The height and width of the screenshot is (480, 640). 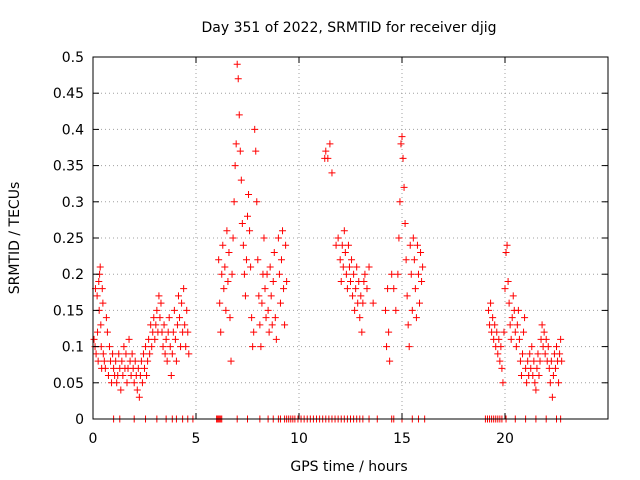 I want to click on x-tick-label: 0, so click(x=93, y=439).